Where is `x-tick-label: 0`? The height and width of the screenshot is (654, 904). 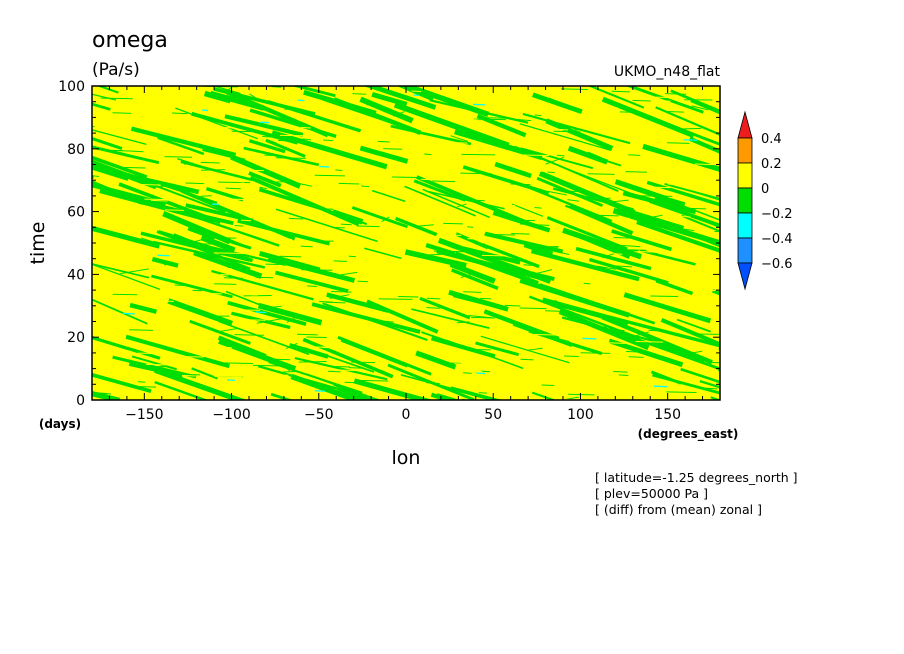
x-tick-label: 0 is located at coordinates (406, 415).